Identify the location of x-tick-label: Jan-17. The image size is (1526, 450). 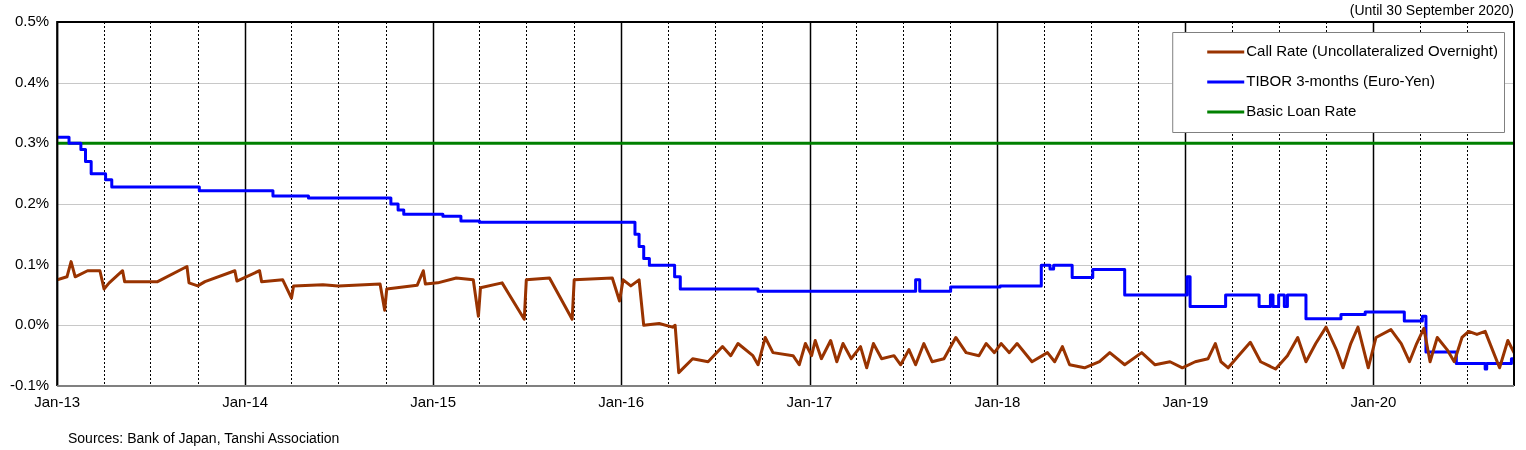
(809, 402).